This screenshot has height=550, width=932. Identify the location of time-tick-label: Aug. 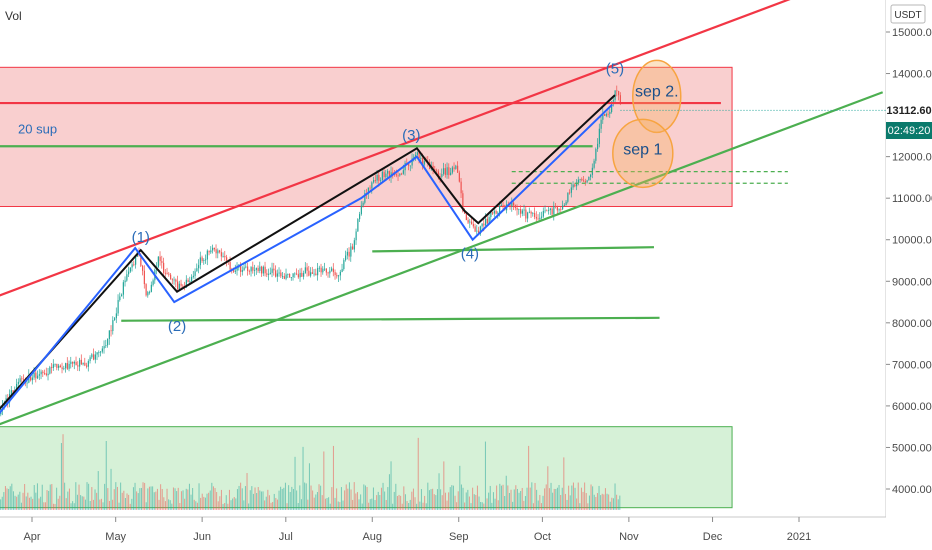
(372, 537).